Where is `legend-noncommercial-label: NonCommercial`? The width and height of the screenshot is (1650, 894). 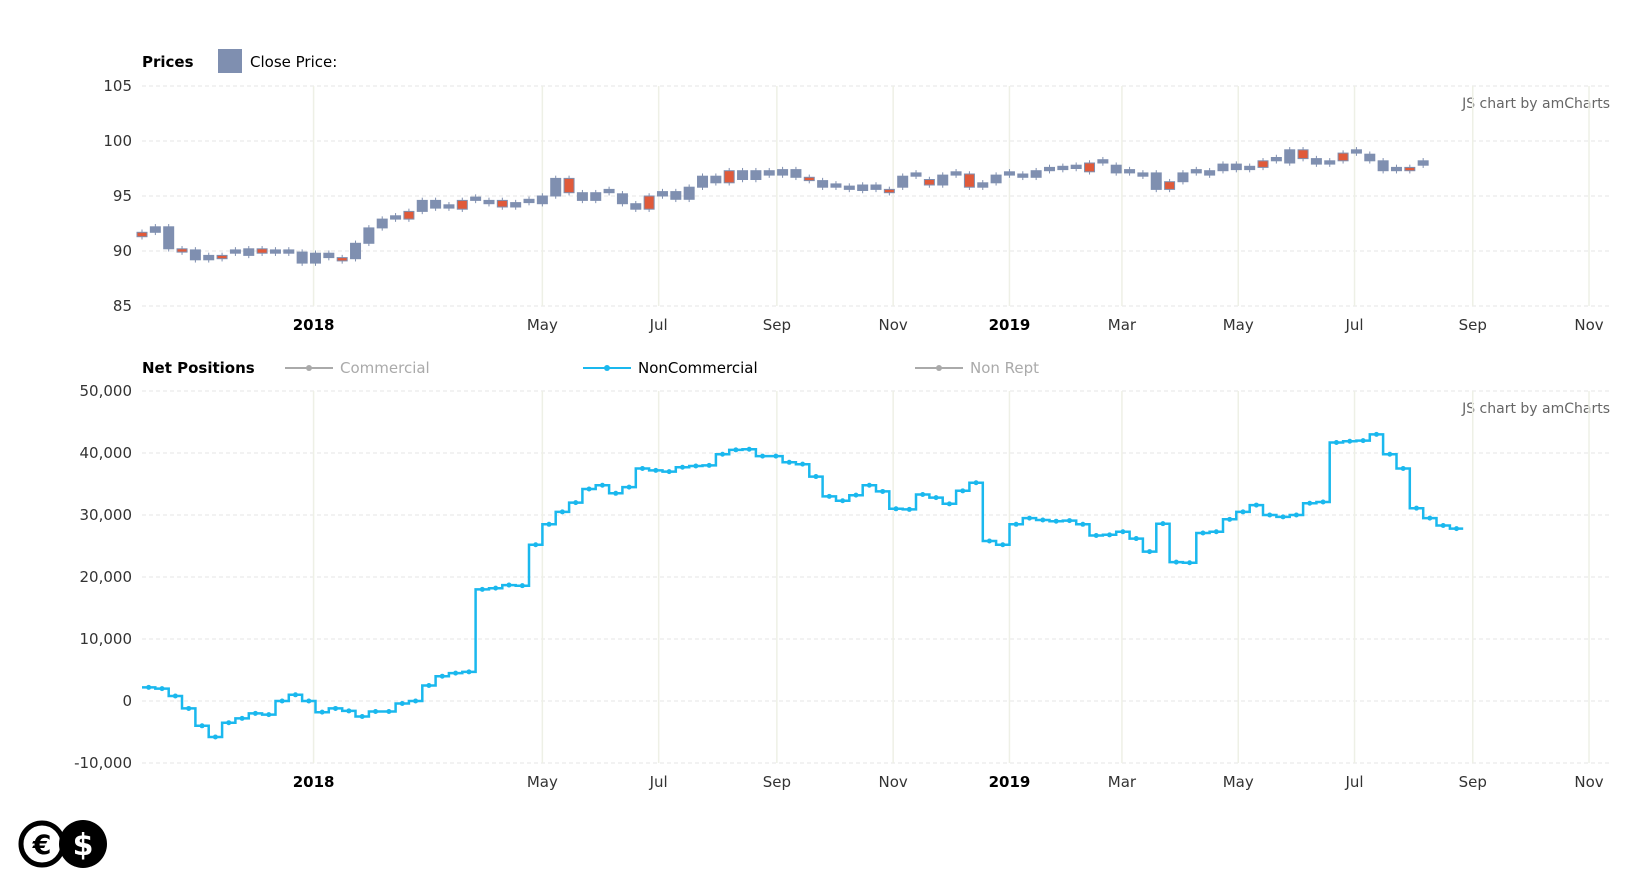 legend-noncommercial-label: NonCommercial is located at coordinates (698, 368).